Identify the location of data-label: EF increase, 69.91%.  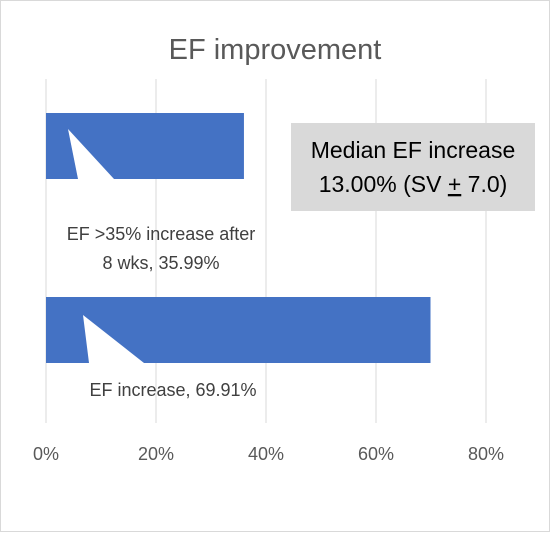
(172, 390).